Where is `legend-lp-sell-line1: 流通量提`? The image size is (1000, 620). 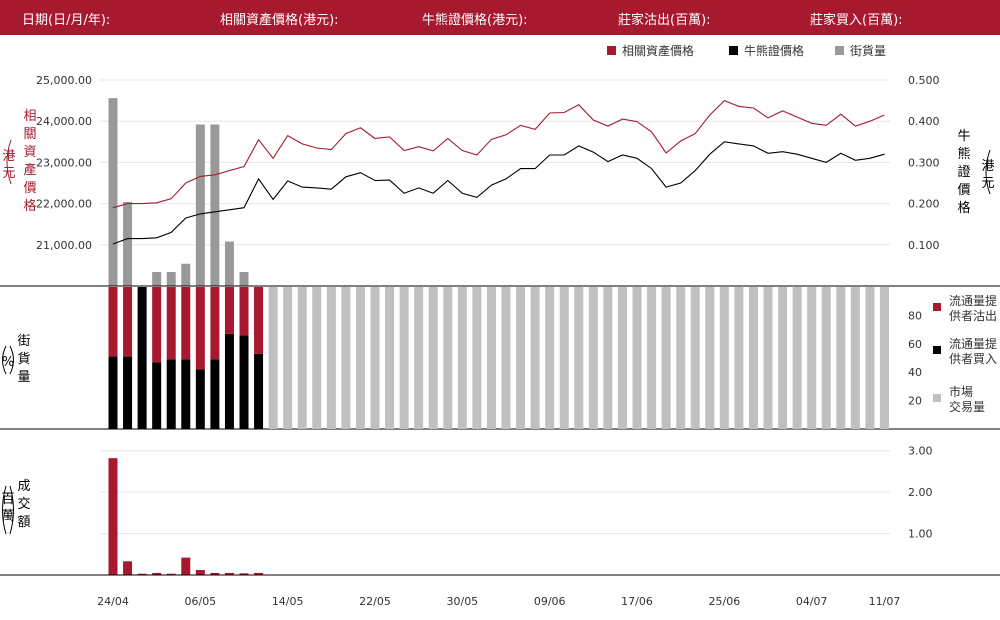 legend-lp-sell-line1: 流通量提 is located at coordinates (973, 300).